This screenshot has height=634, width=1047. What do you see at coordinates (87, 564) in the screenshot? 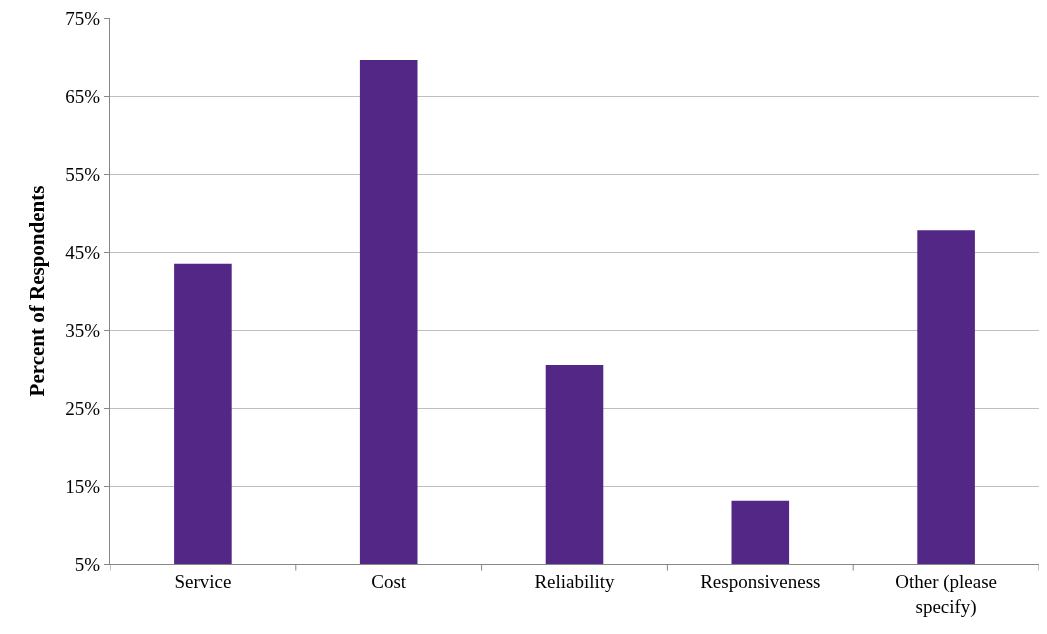
I see `y-tick-label: 5%` at bounding box center [87, 564].